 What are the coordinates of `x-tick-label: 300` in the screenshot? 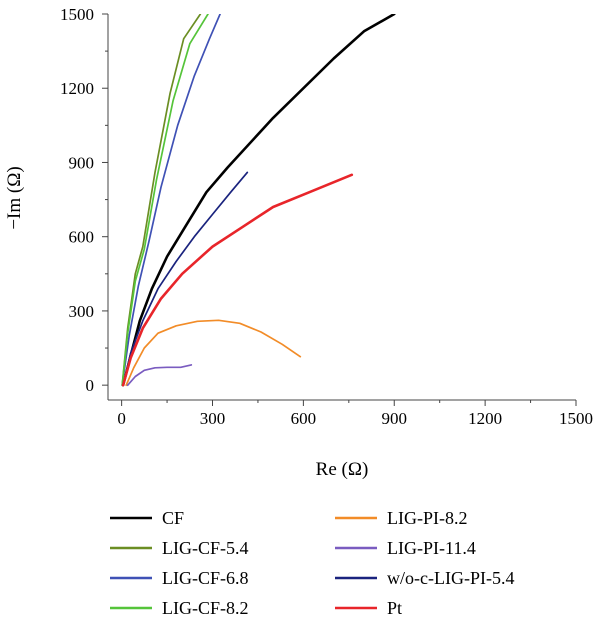 It's located at (213, 418).